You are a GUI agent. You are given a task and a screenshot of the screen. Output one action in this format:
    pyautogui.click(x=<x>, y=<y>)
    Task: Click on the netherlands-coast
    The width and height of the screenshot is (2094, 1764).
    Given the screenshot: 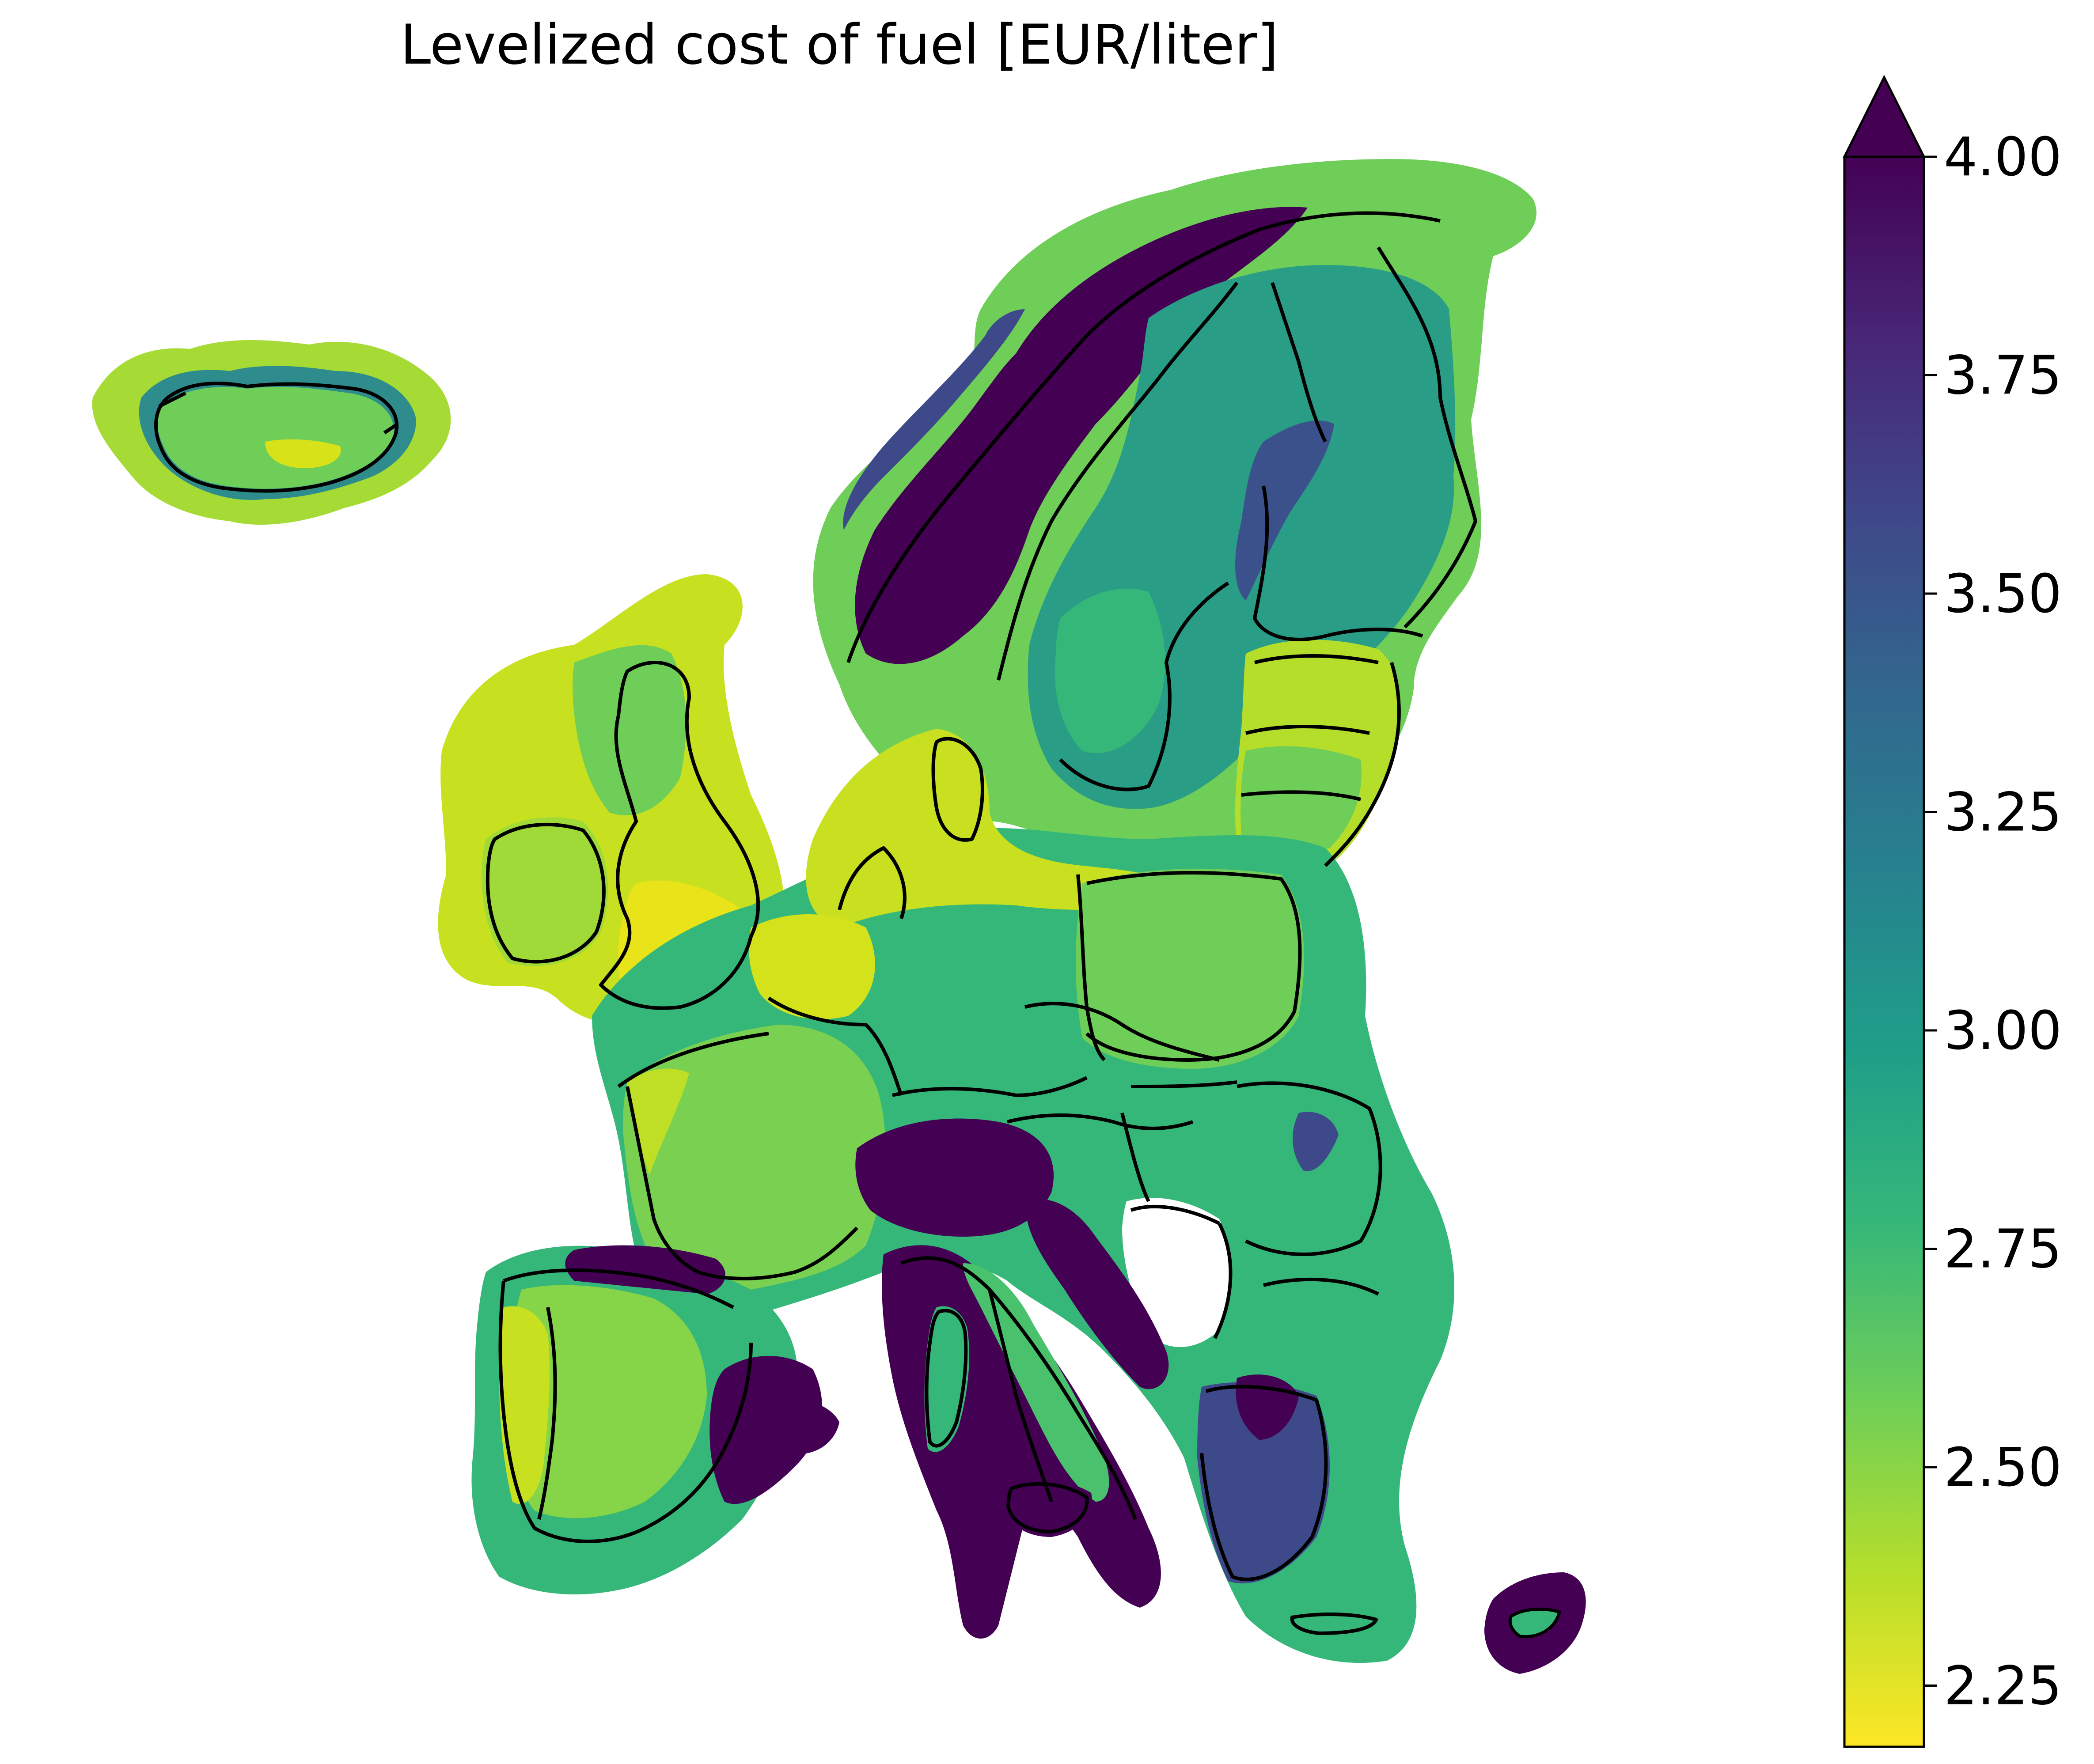 What is the action you would take?
    pyautogui.click(x=872, y=883)
    